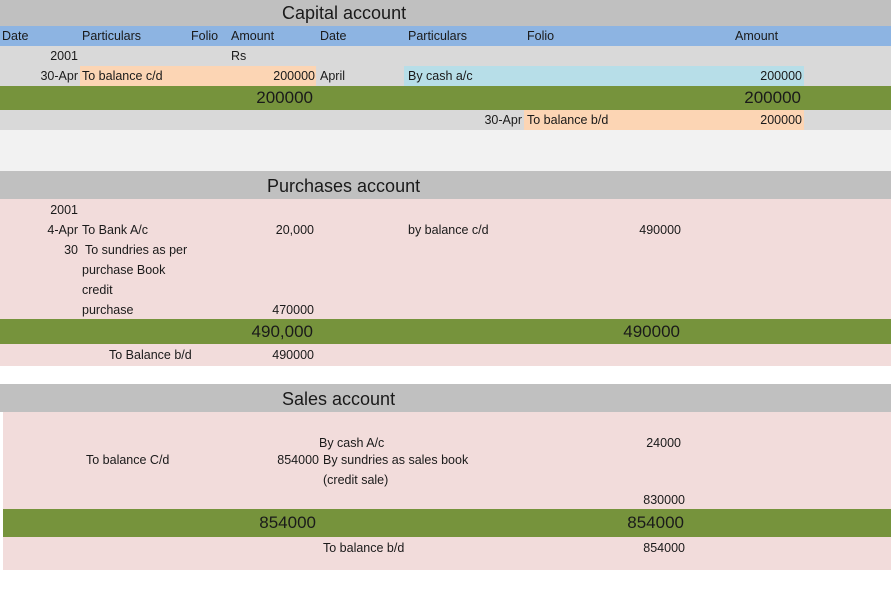  Describe the element at coordinates (136, 250) in the screenshot. I see `purchases-row2-line: To sundries as per` at that location.